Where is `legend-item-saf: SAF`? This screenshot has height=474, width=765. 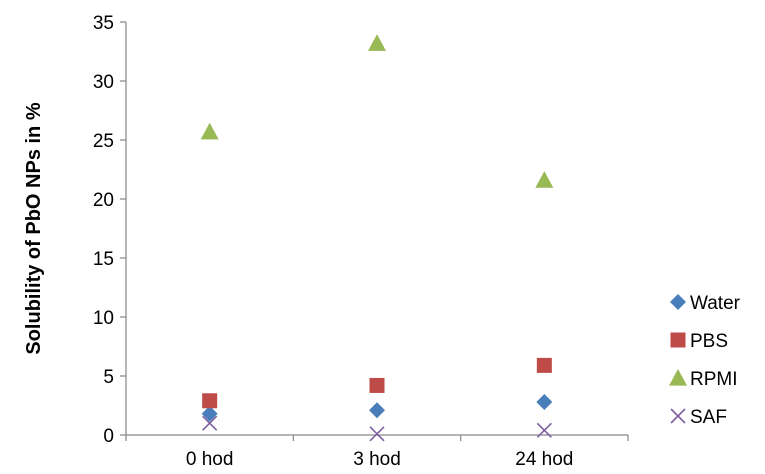
legend-item-saf: SAF is located at coordinates (698, 417).